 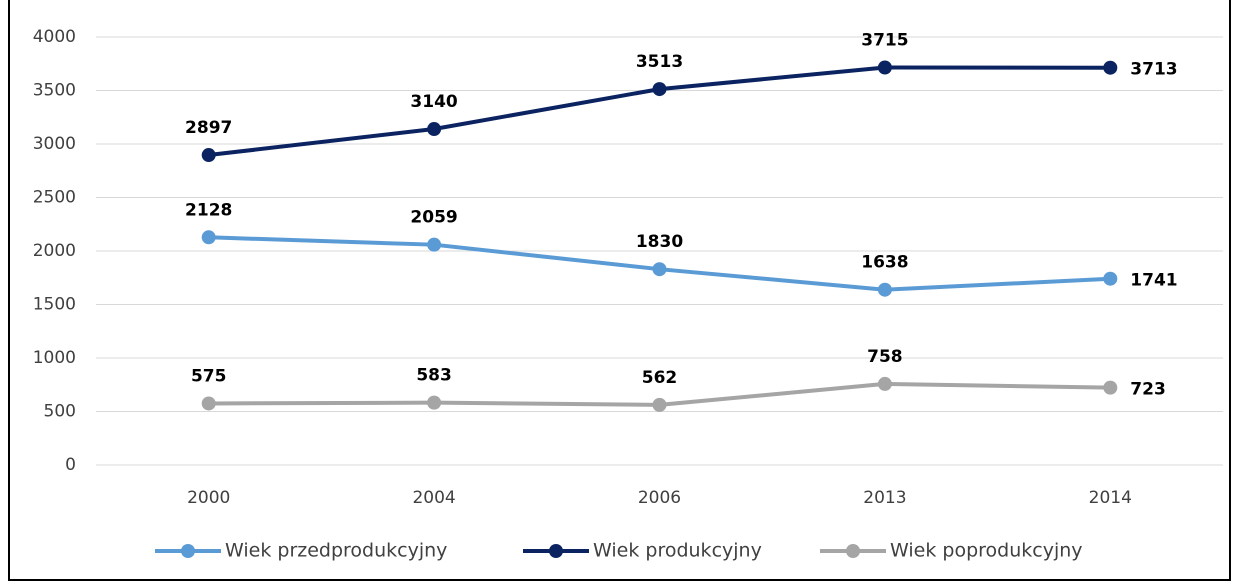 What do you see at coordinates (885, 357) in the screenshot?
I see `data-label: 758` at bounding box center [885, 357].